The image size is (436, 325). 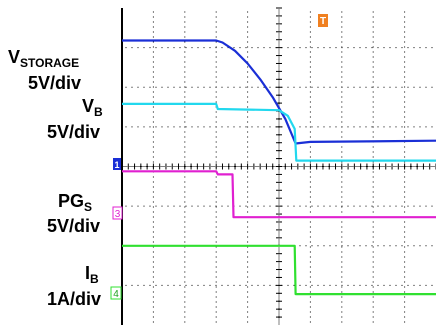 I want to click on ch3-marker-label: 3, so click(x=118, y=214).